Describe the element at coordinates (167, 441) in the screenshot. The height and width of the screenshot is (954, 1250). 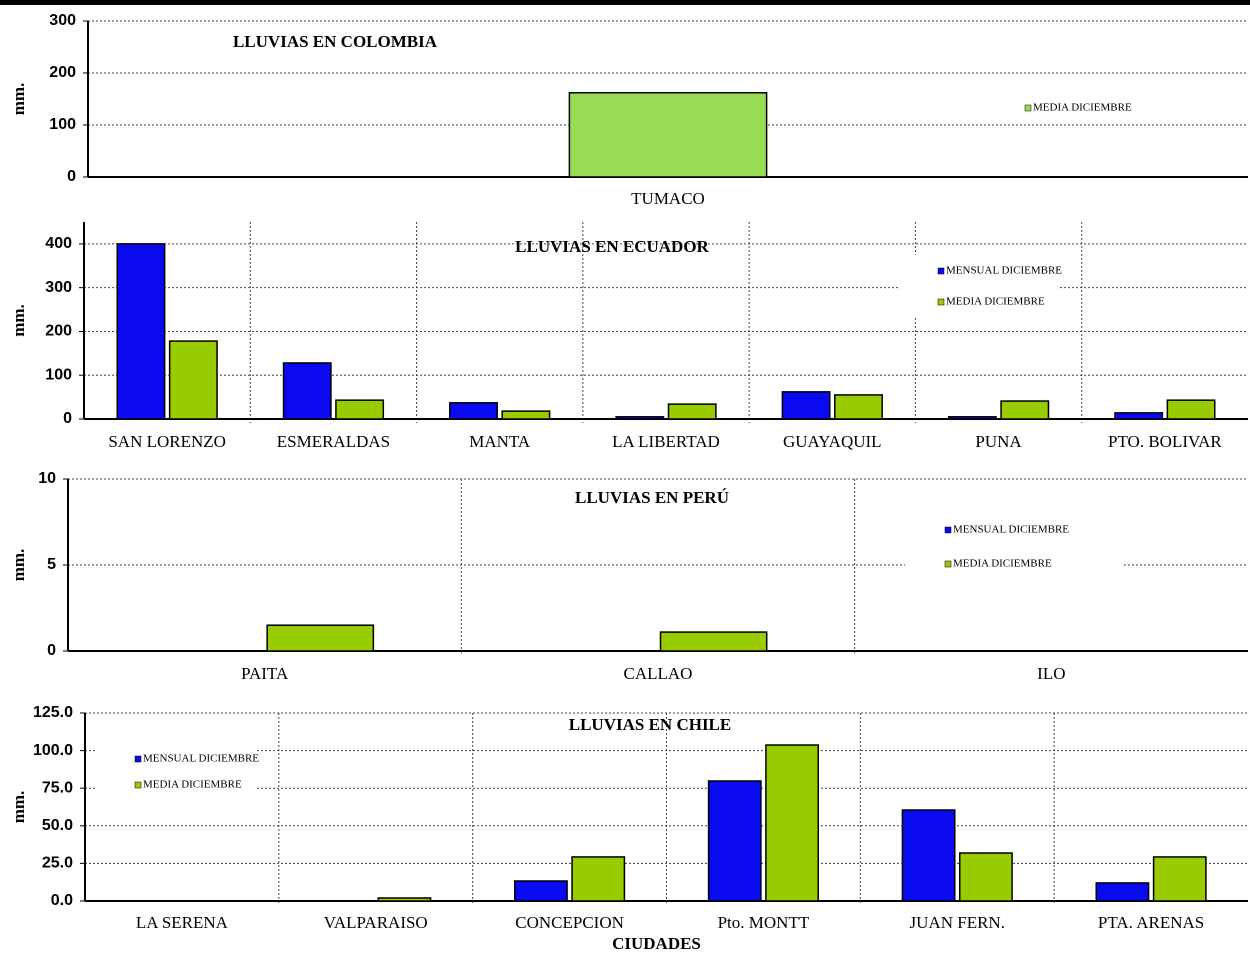
I see `x-tick-label: SAN LORENZO` at that location.